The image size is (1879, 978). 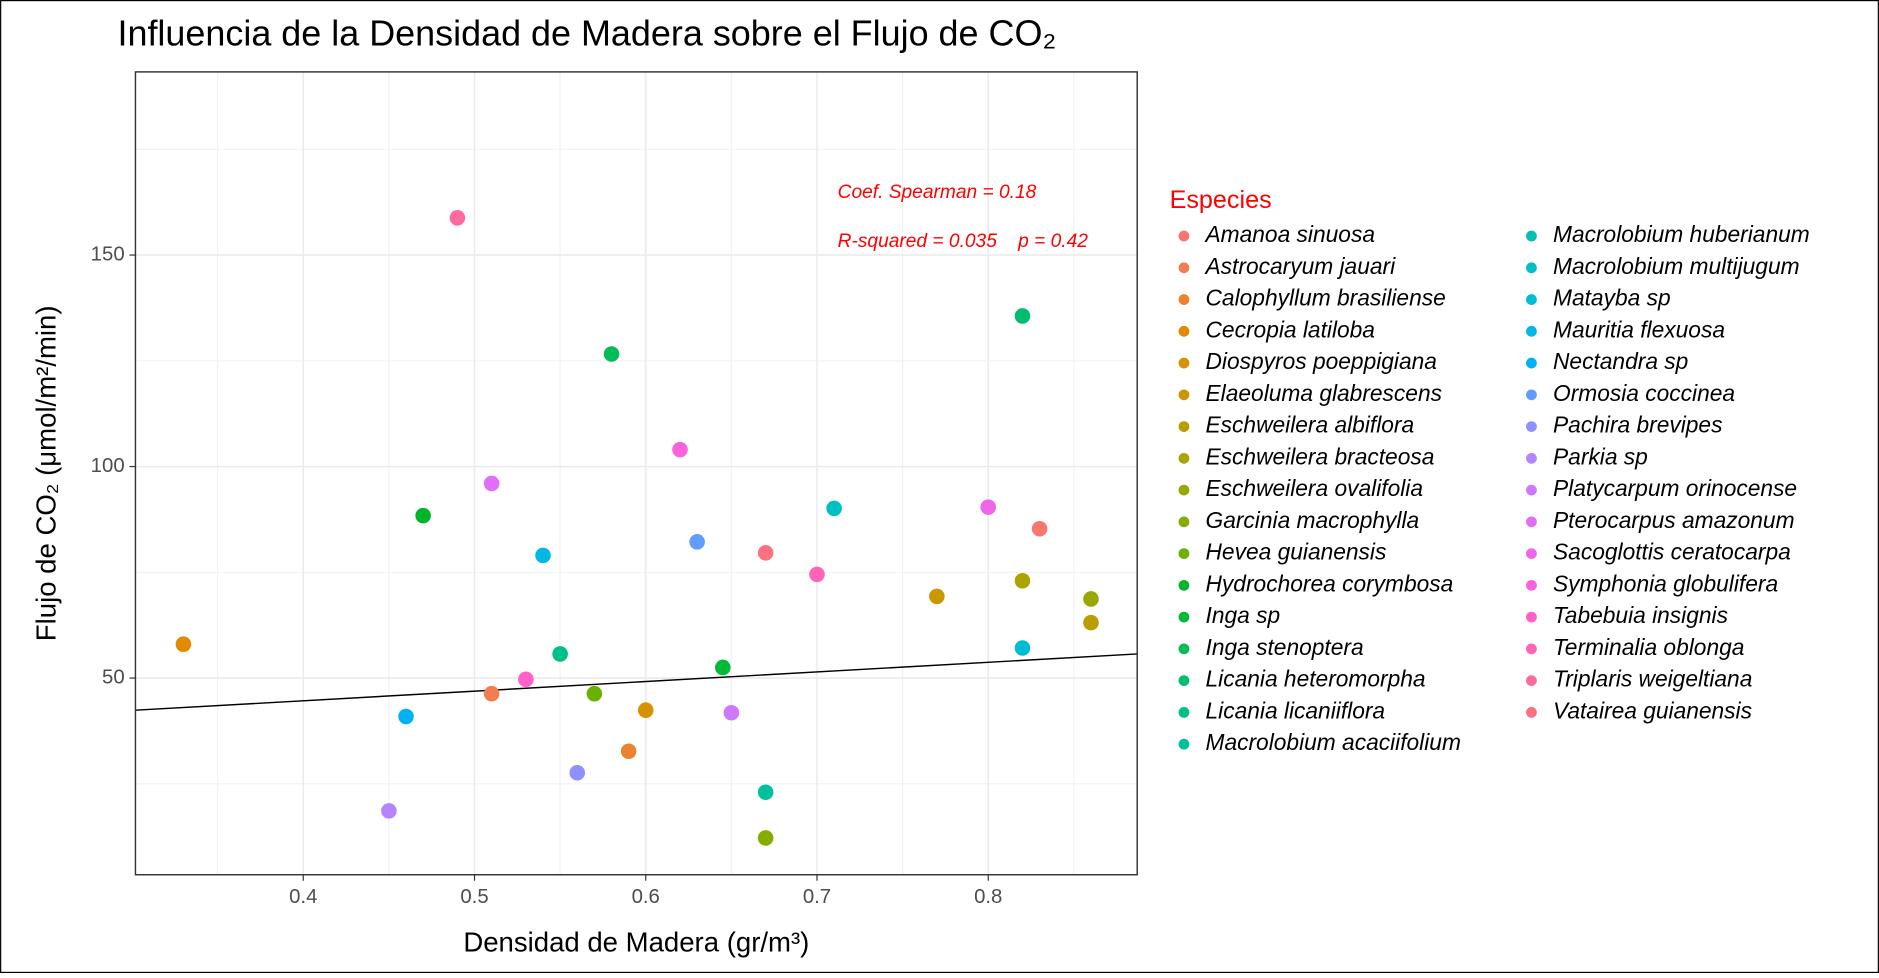 I want to click on annotation: Coef. Spearman = 0.18, so click(x=937, y=192).